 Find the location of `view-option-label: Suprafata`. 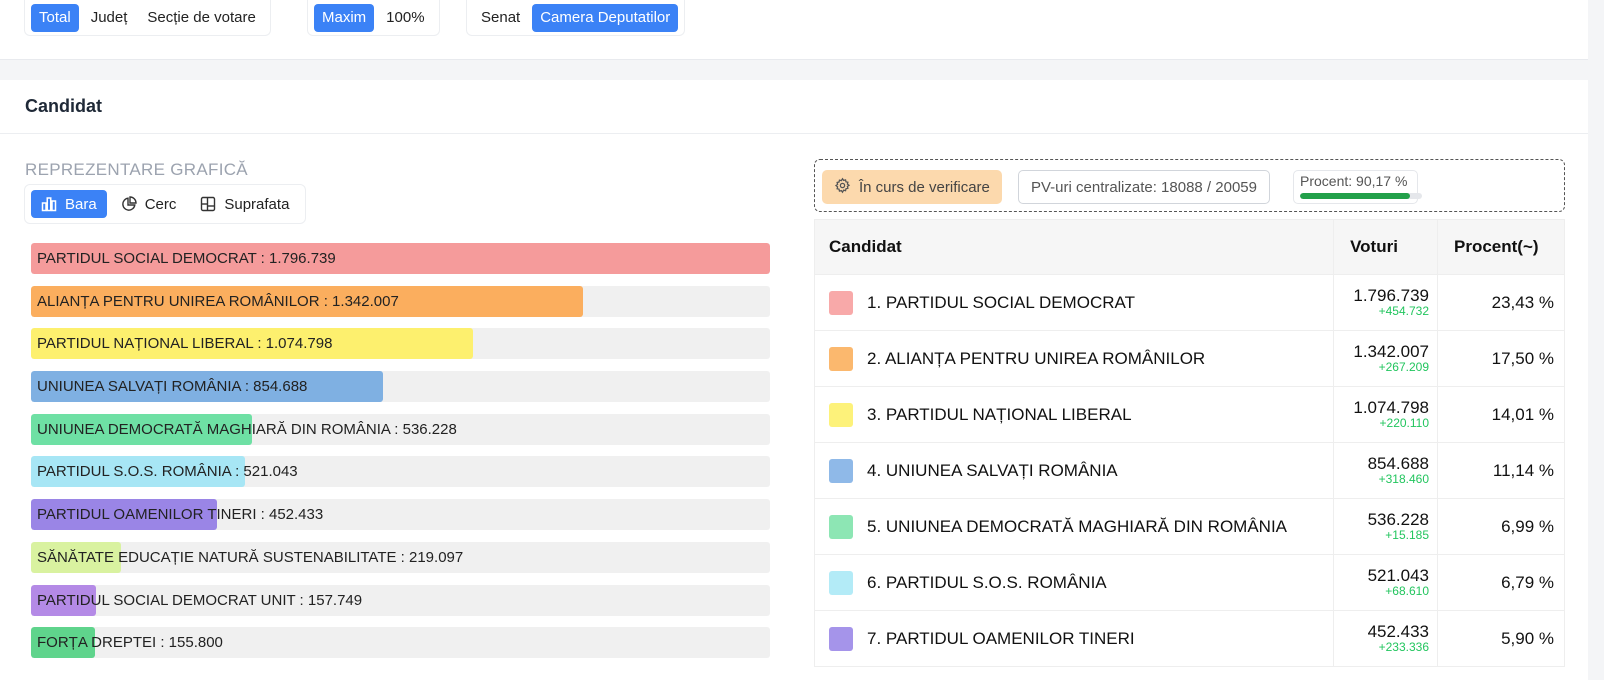

view-option-label: Suprafata is located at coordinates (257, 204).